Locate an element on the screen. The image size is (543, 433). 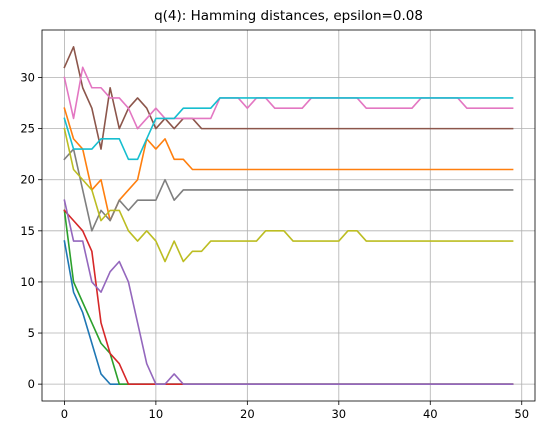
y-tick-label: 25 is located at coordinates (27, 129).